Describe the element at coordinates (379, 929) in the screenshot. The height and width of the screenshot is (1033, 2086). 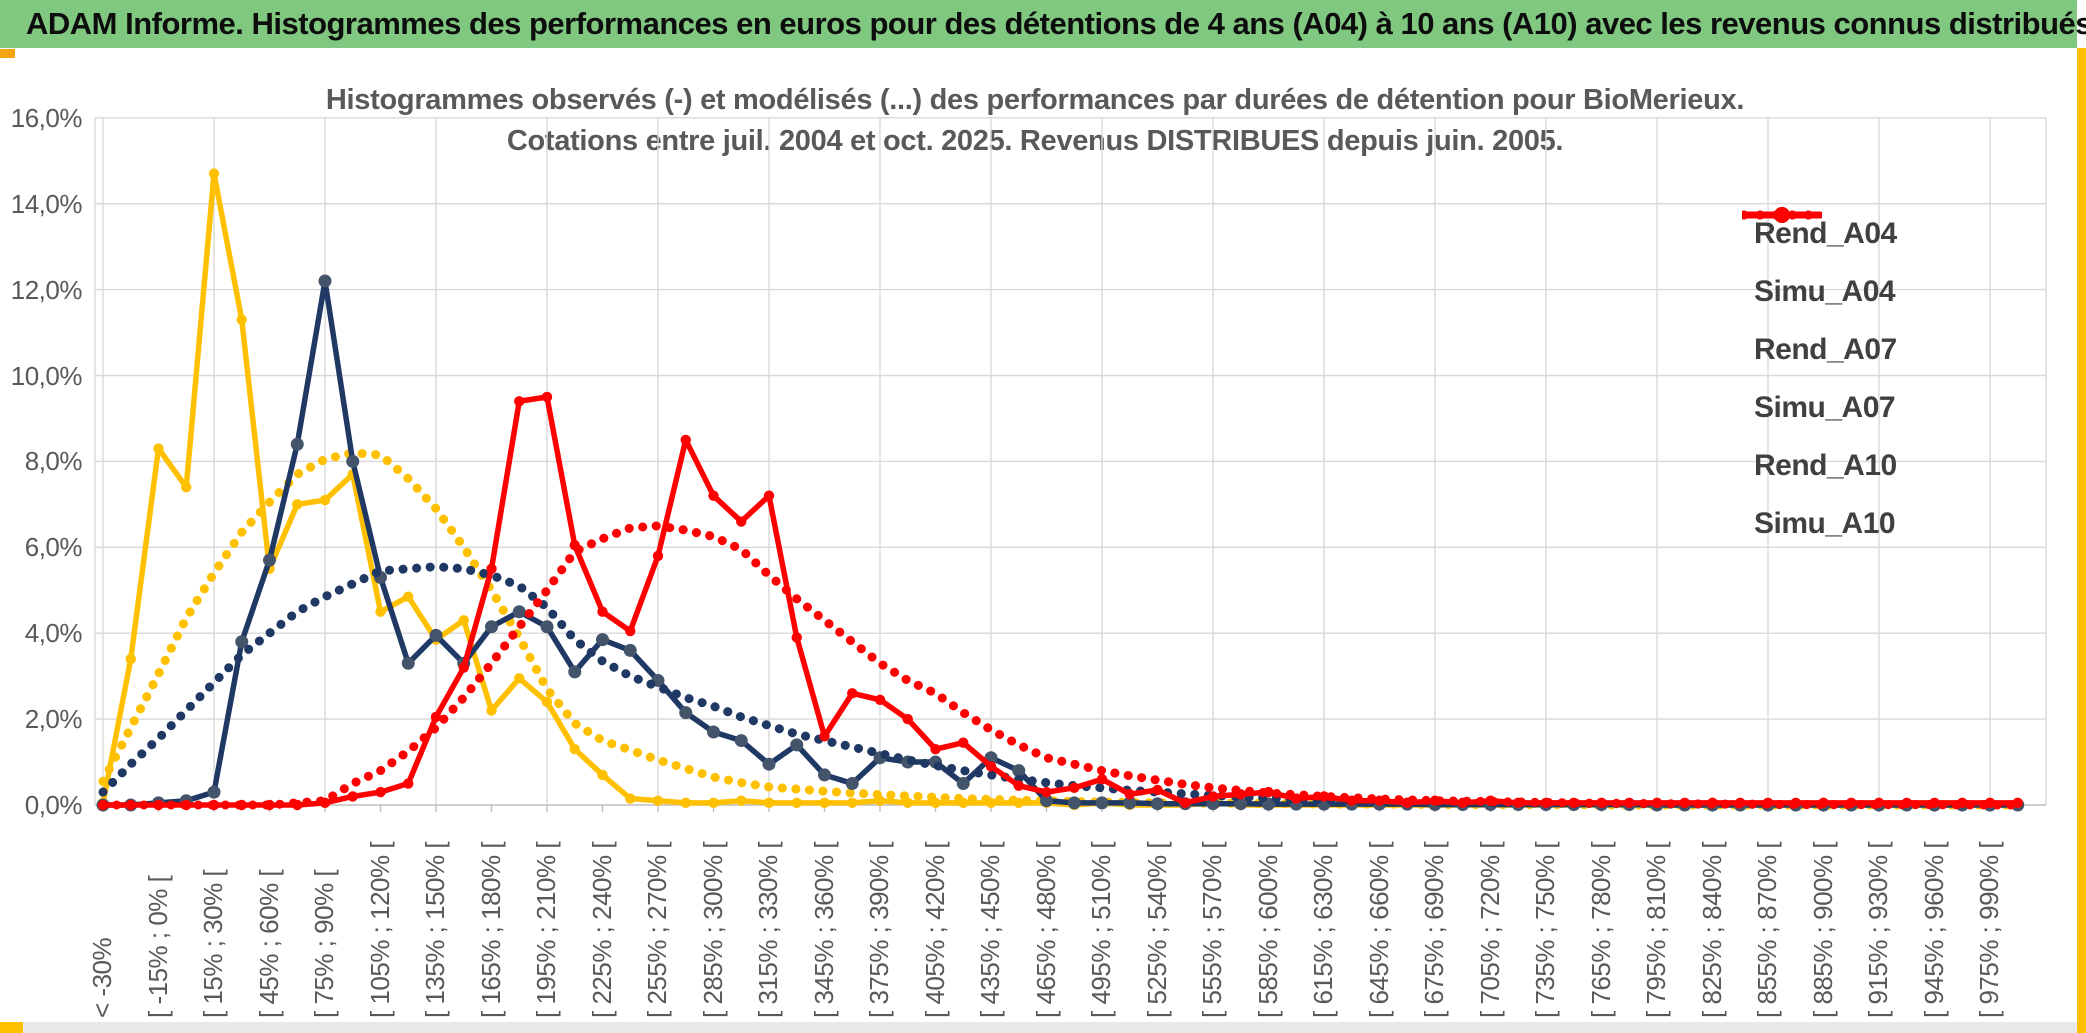
I see `x-axis-label: [ 105% ; 120% [` at that location.